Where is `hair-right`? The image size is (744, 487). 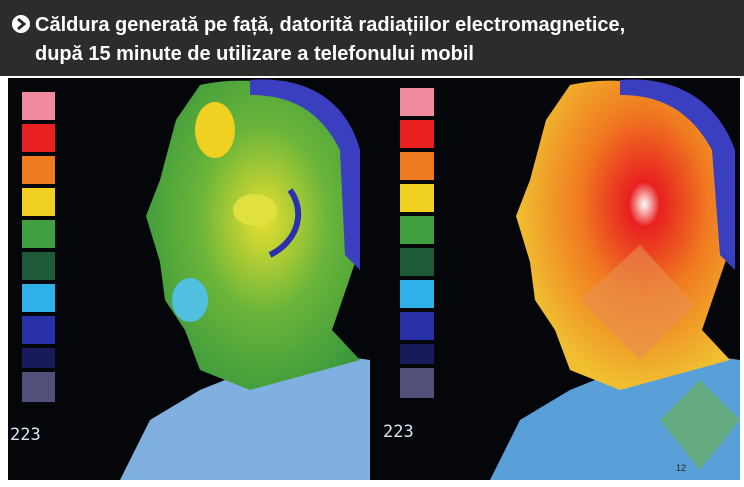 hair-right is located at coordinates (677, 174).